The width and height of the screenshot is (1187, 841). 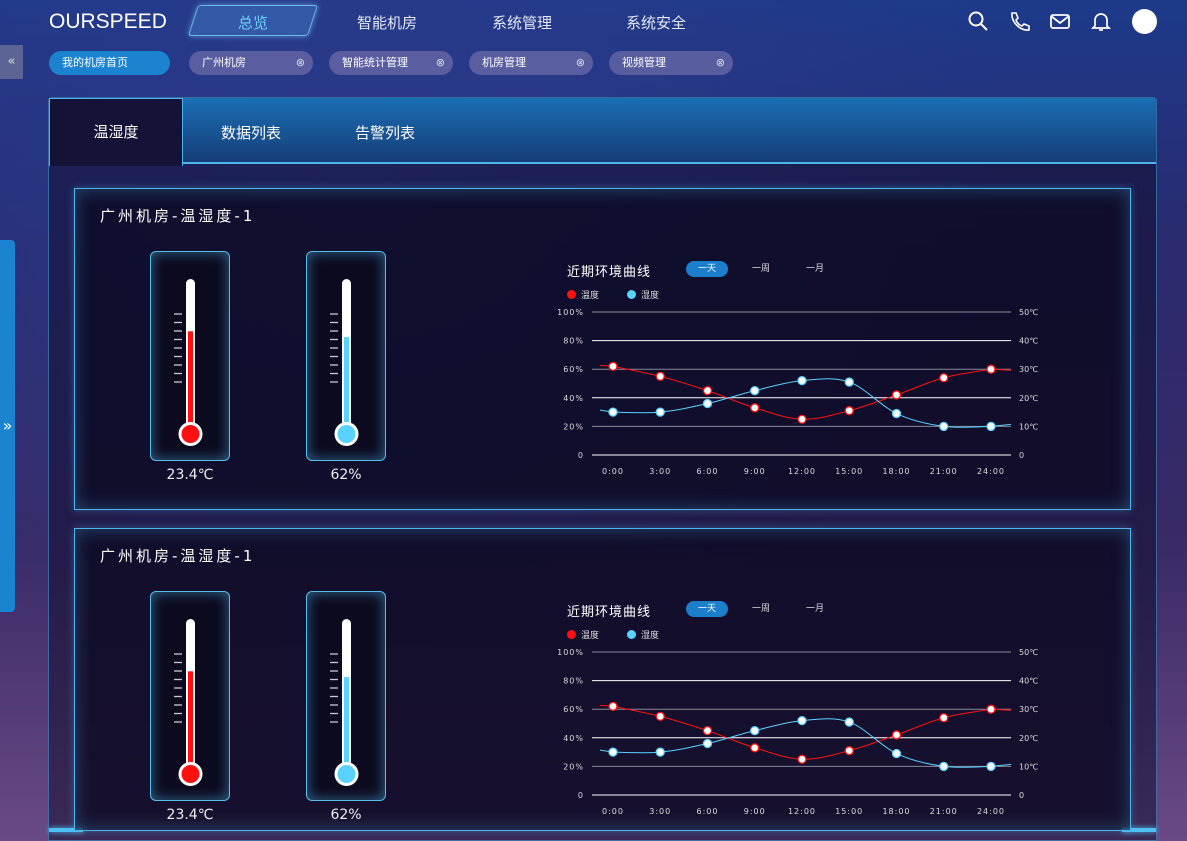 What do you see at coordinates (251, 63) in the screenshot?
I see `tag-guangzhou-room: 广州机房 ⊗` at bounding box center [251, 63].